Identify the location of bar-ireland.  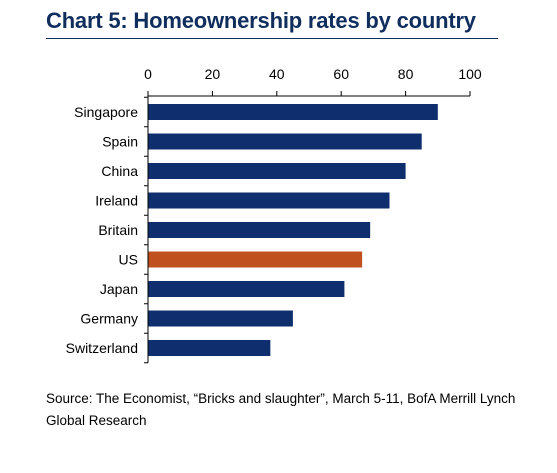
(269, 200).